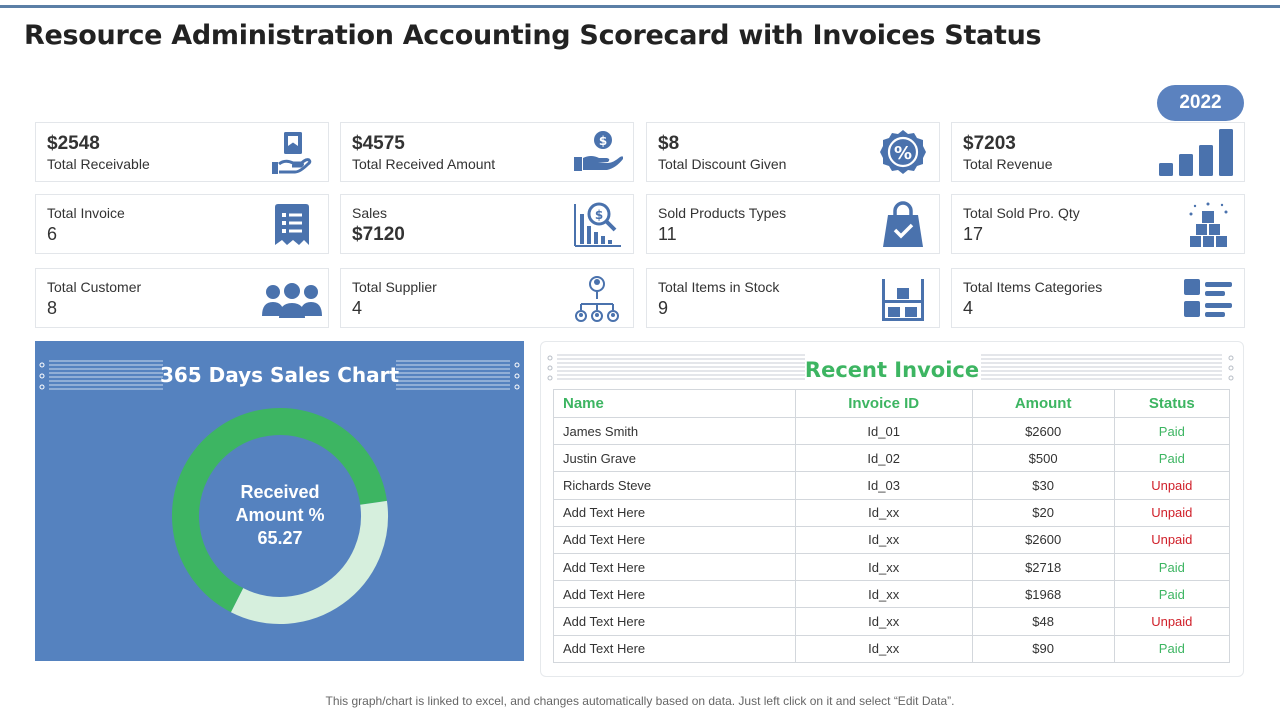 This screenshot has width=1280, height=720. I want to click on card-value: 17, so click(973, 234).